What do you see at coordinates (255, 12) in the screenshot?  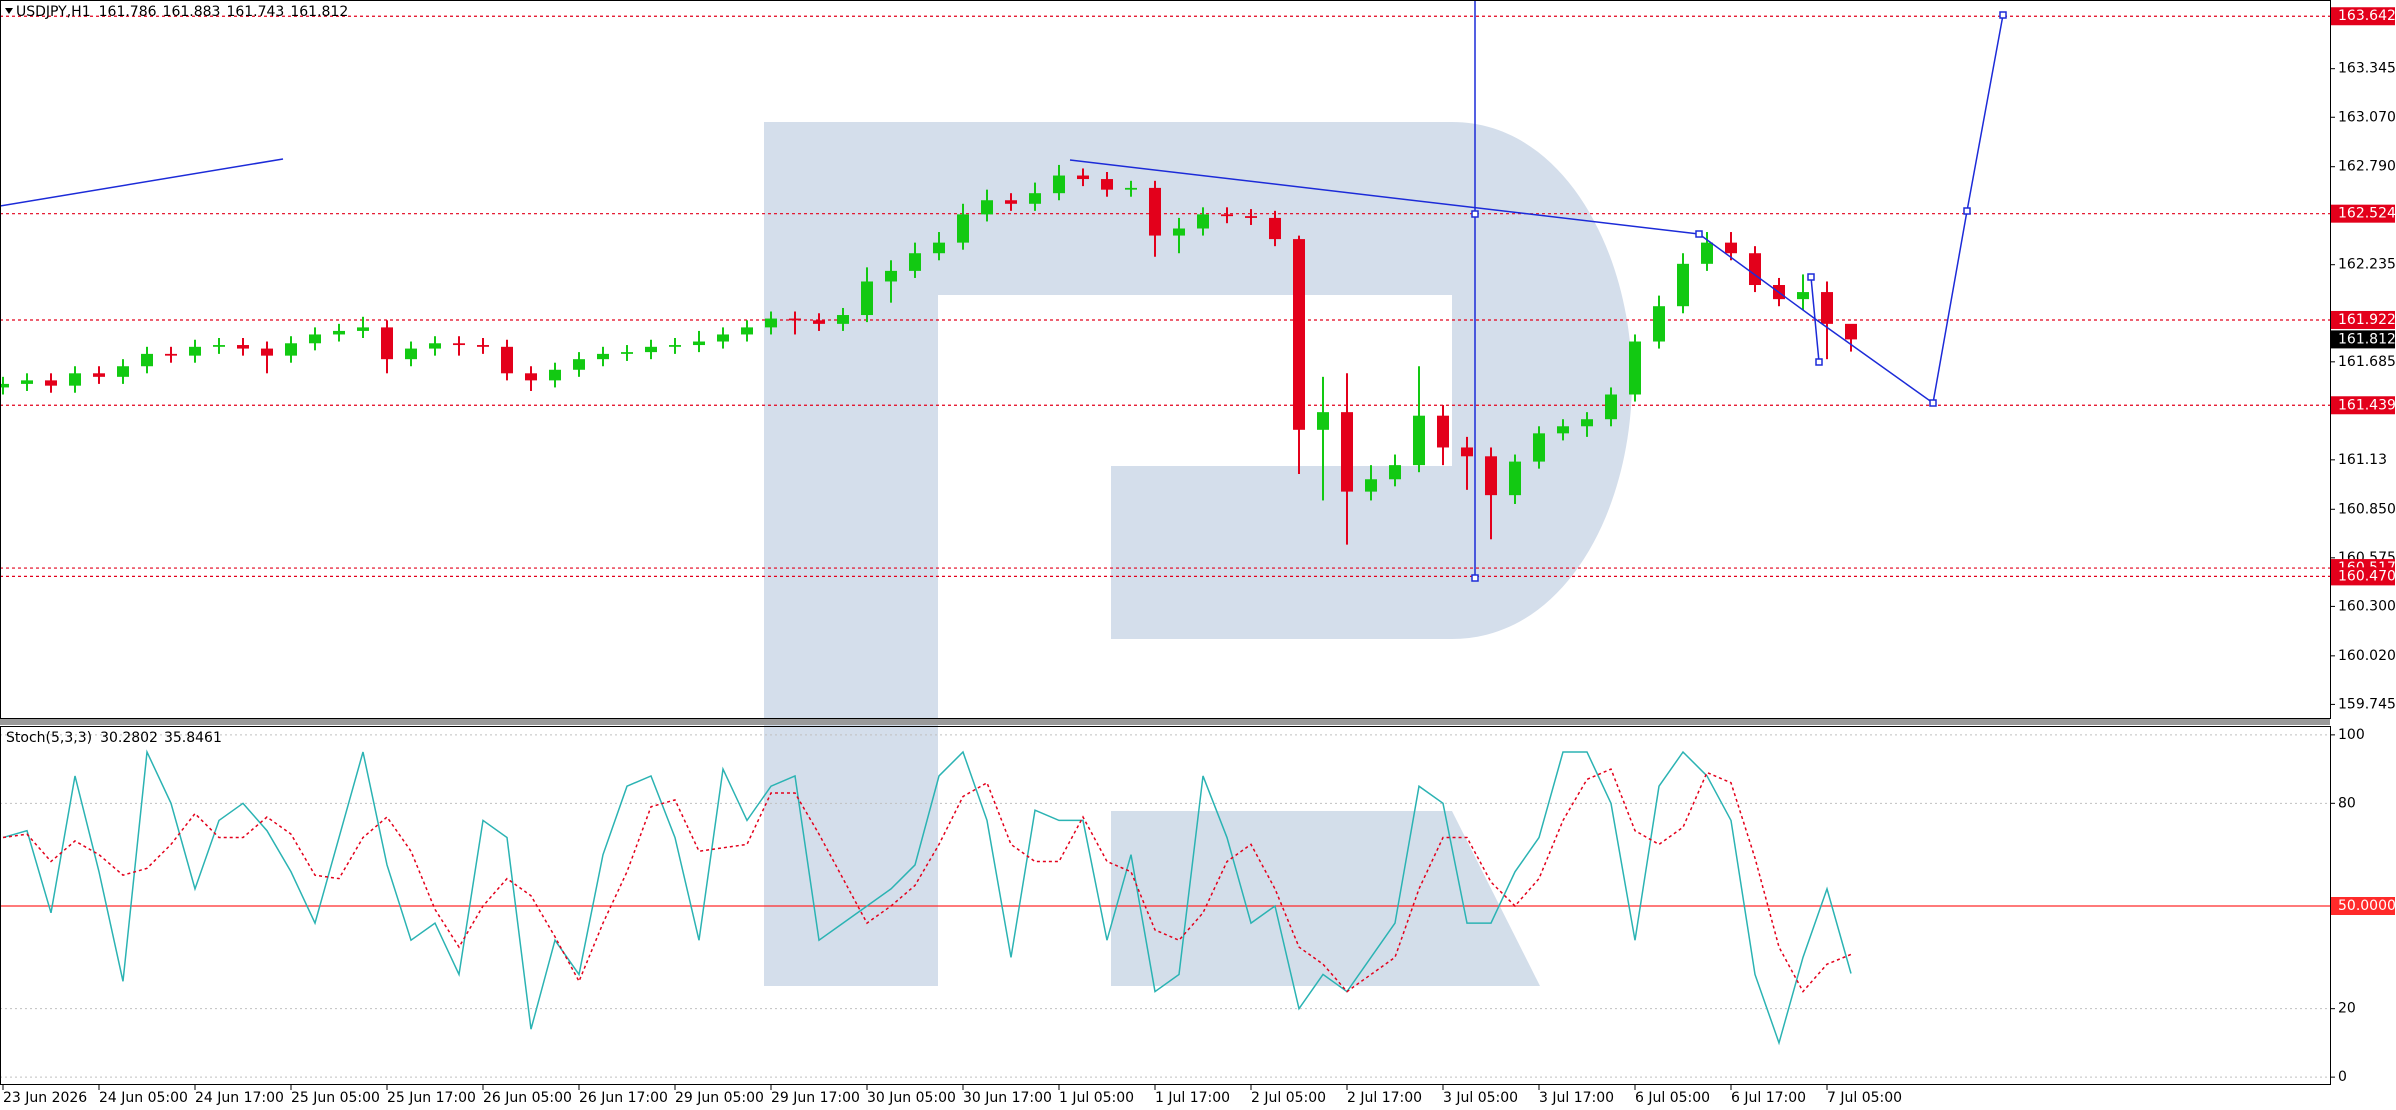 I see `header-value: 161.743` at bounding box center [255, 12].